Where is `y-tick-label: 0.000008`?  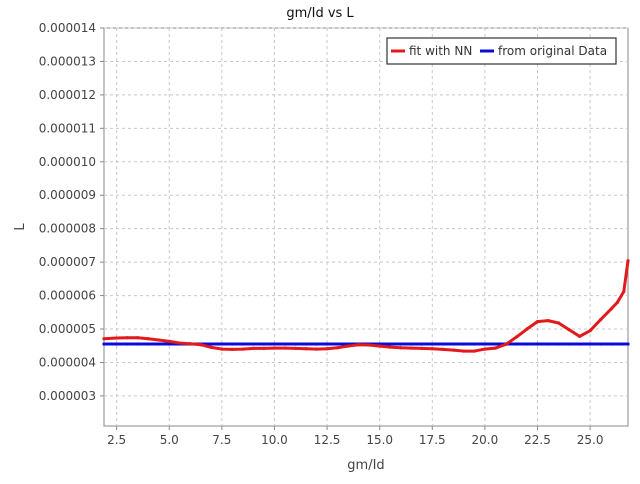 y-tick-label: 0.000008 is located at coordinates (67, 229).